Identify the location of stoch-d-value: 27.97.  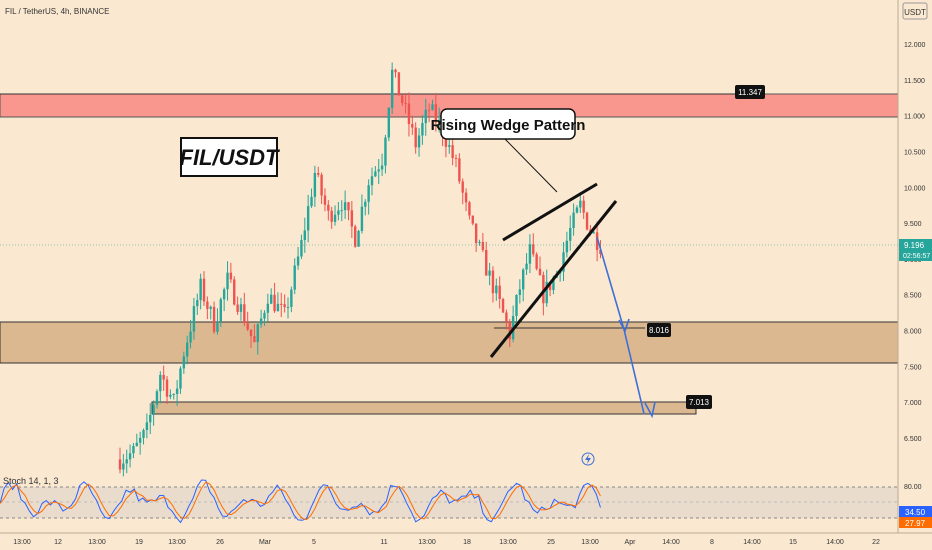
(915, 523).